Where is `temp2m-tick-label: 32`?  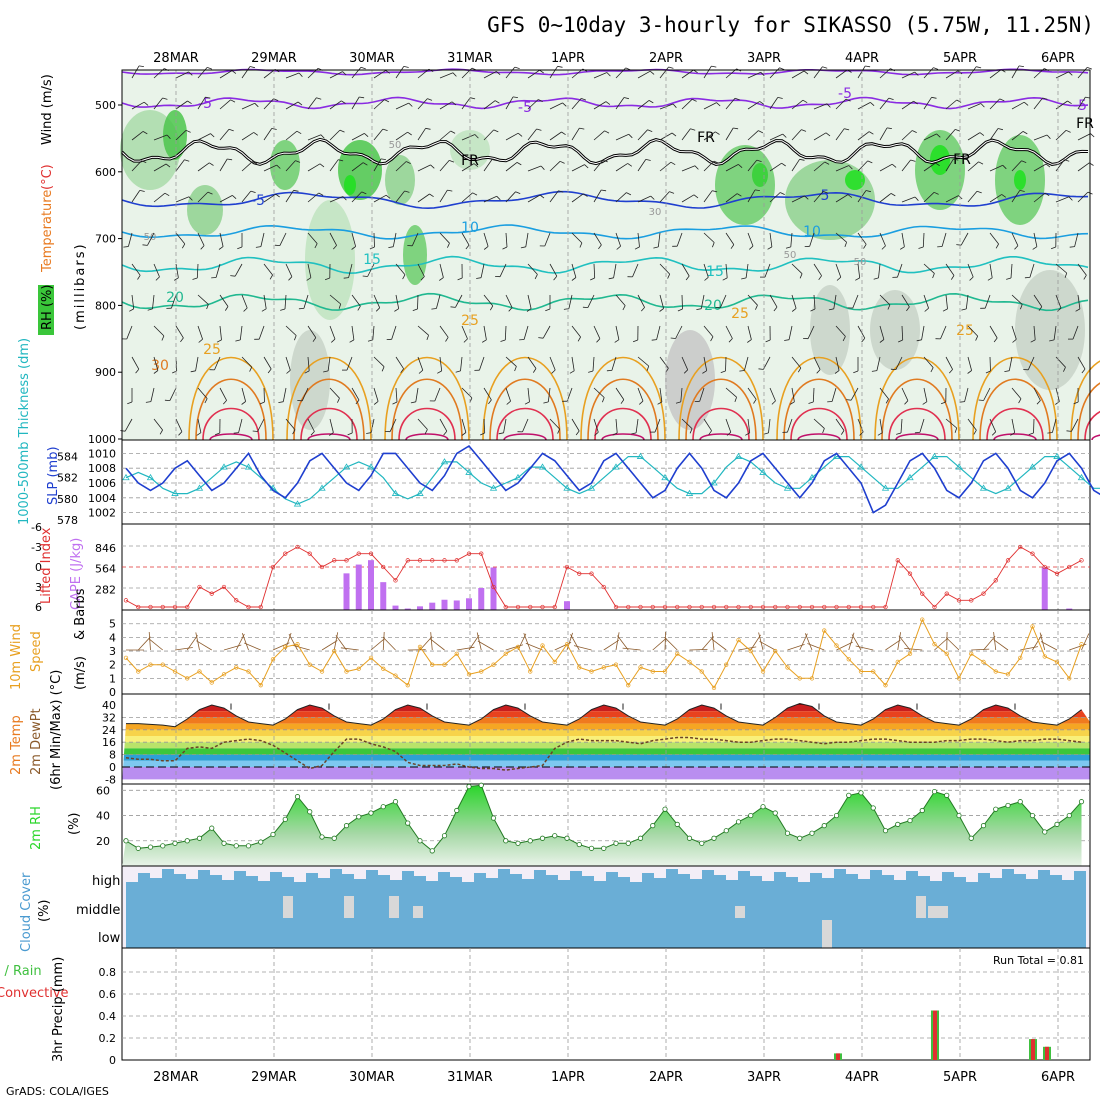 temp2m-tick-label: 32 is located at coordinates (109, 717).